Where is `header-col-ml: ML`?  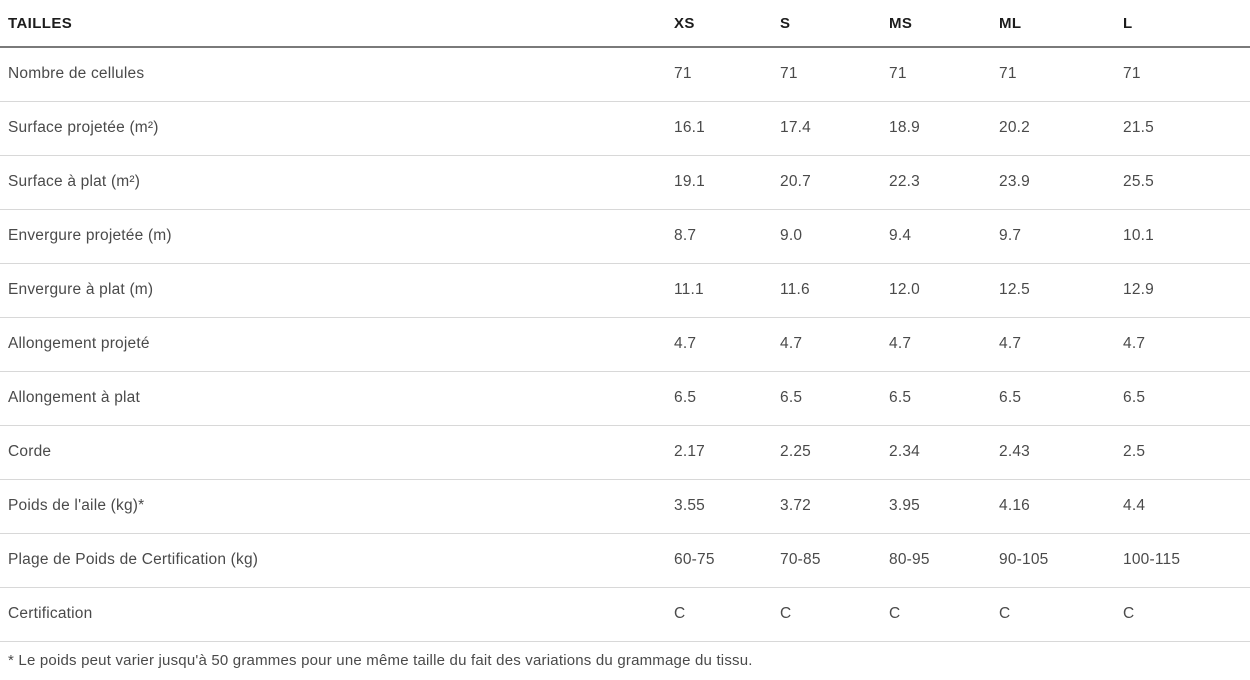 header-col-ml: ML is located at coordinates (1061, 24).